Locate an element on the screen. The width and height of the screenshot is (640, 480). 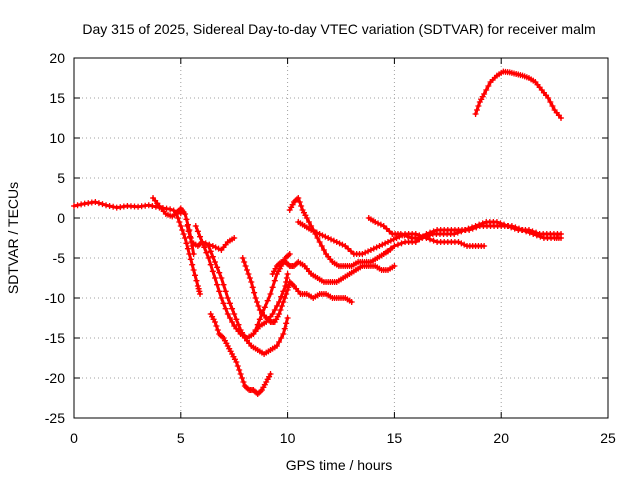
series-line is located at coordinates (266, 290).